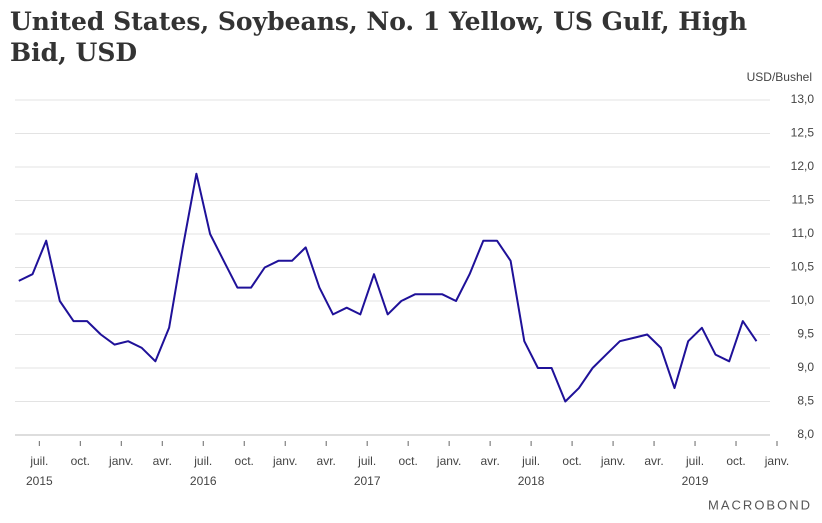  I want to click on year-label: 2019, so click(695, 481).